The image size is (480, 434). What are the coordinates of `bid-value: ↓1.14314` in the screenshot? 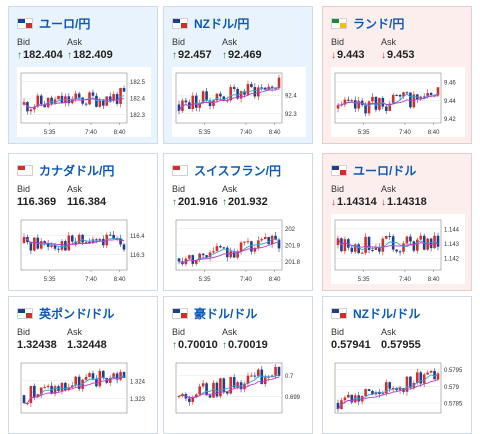 It's located at (354, 202).